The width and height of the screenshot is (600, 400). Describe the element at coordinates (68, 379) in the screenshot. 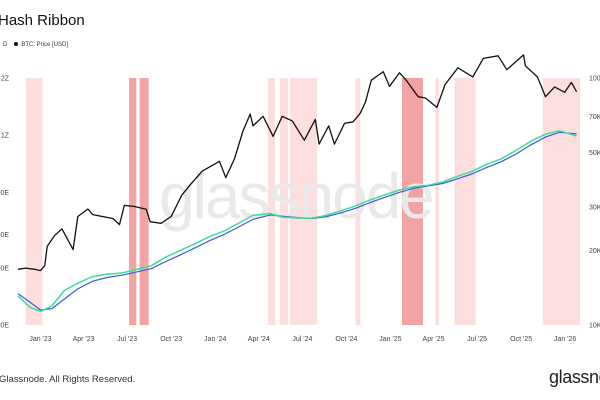

I see `footer-copyright: Glassnode. All Rights Reserved.` at that location.